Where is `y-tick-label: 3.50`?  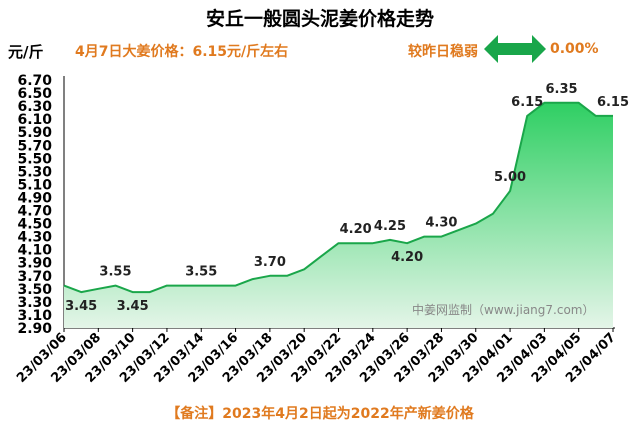
y-tick-label: 3.50 is located at coordinates (34, 290).